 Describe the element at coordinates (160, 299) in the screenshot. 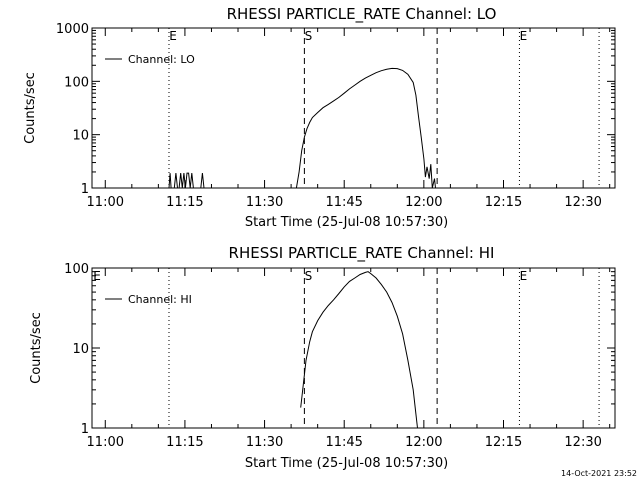

I see `legend-label: Channel: HI` at that location.